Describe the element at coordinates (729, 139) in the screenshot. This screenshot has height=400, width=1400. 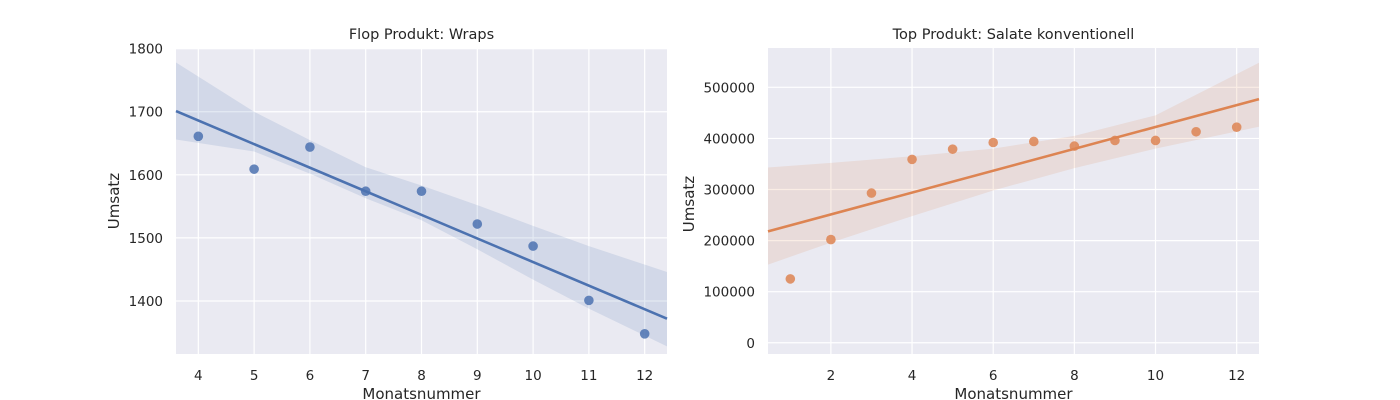
I see `y-tick-label: 400000` at that location.